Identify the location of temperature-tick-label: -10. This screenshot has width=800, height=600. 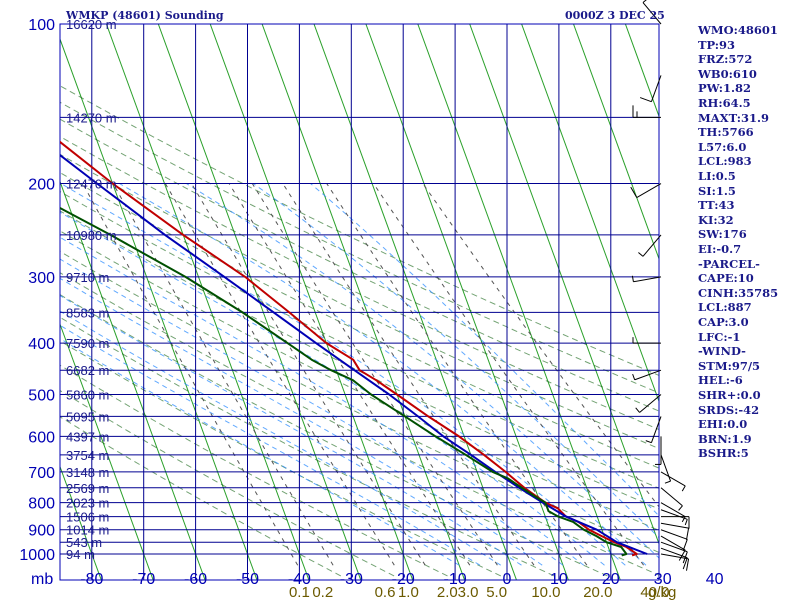
(455, 579).